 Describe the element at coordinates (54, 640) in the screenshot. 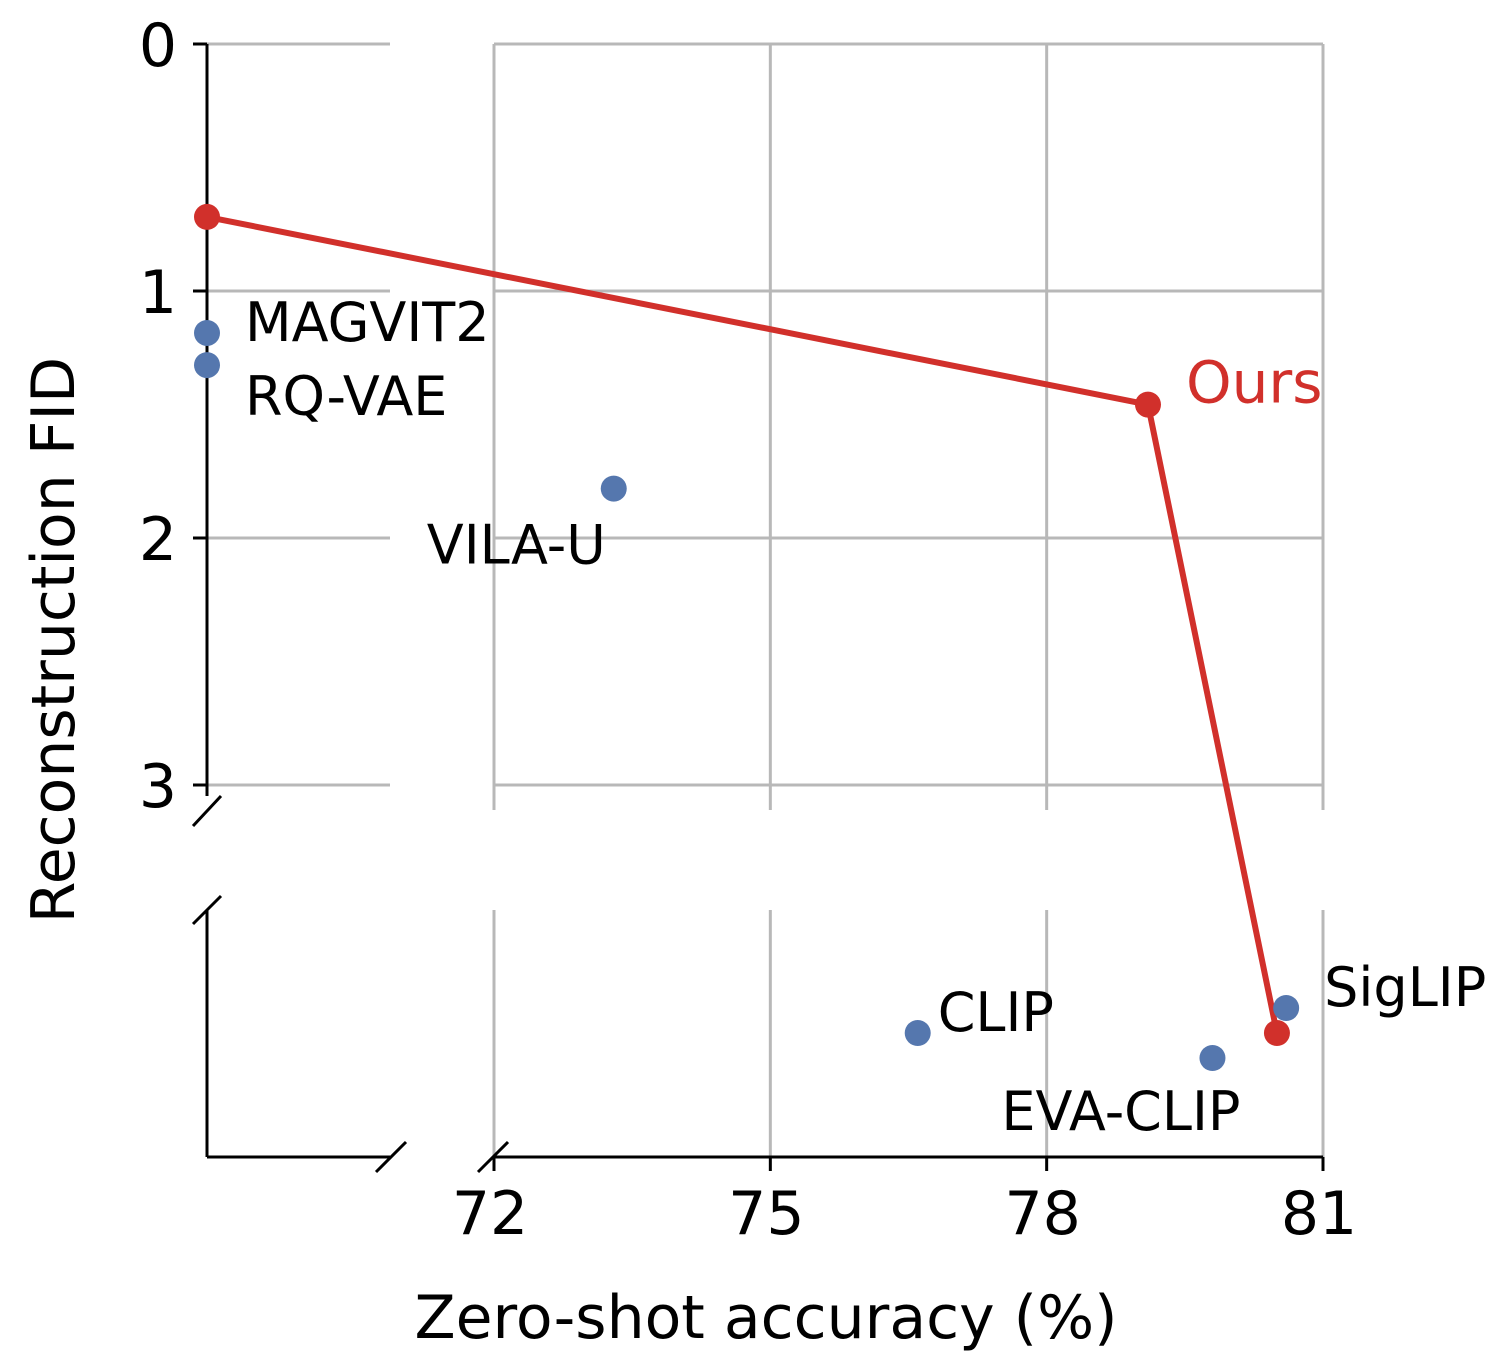

I see `y-axis-title: Reconstruction FID` at that location.